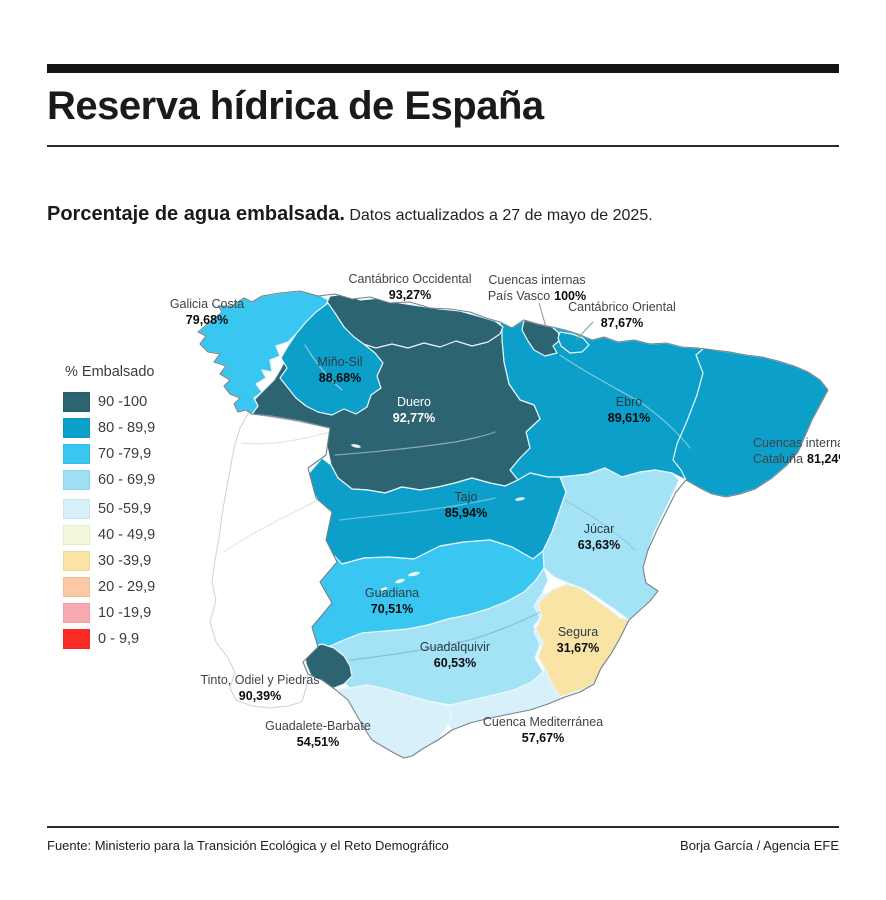 The width and height of the screenshot is (886, 900). Describe the element at coordinates (622, 307) in the screenshot. I see `svg-text: Cantábrico Oriental` at that location.